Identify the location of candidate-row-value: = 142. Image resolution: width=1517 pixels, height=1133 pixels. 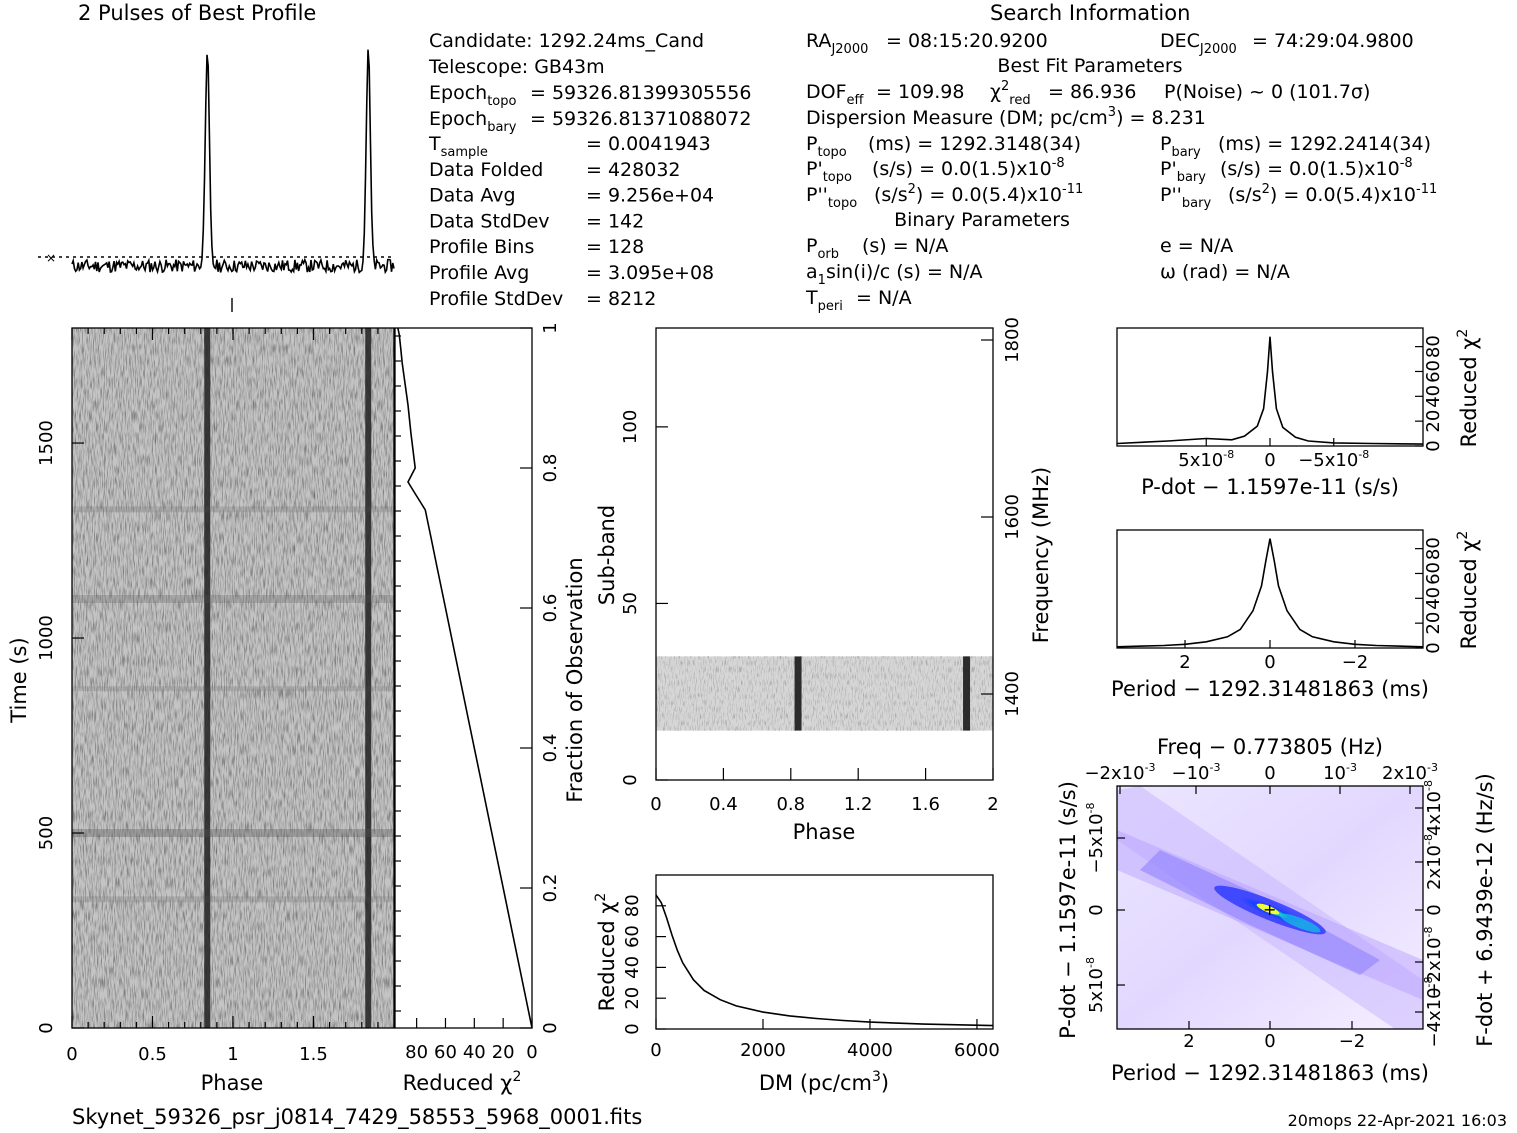
(615, 221).